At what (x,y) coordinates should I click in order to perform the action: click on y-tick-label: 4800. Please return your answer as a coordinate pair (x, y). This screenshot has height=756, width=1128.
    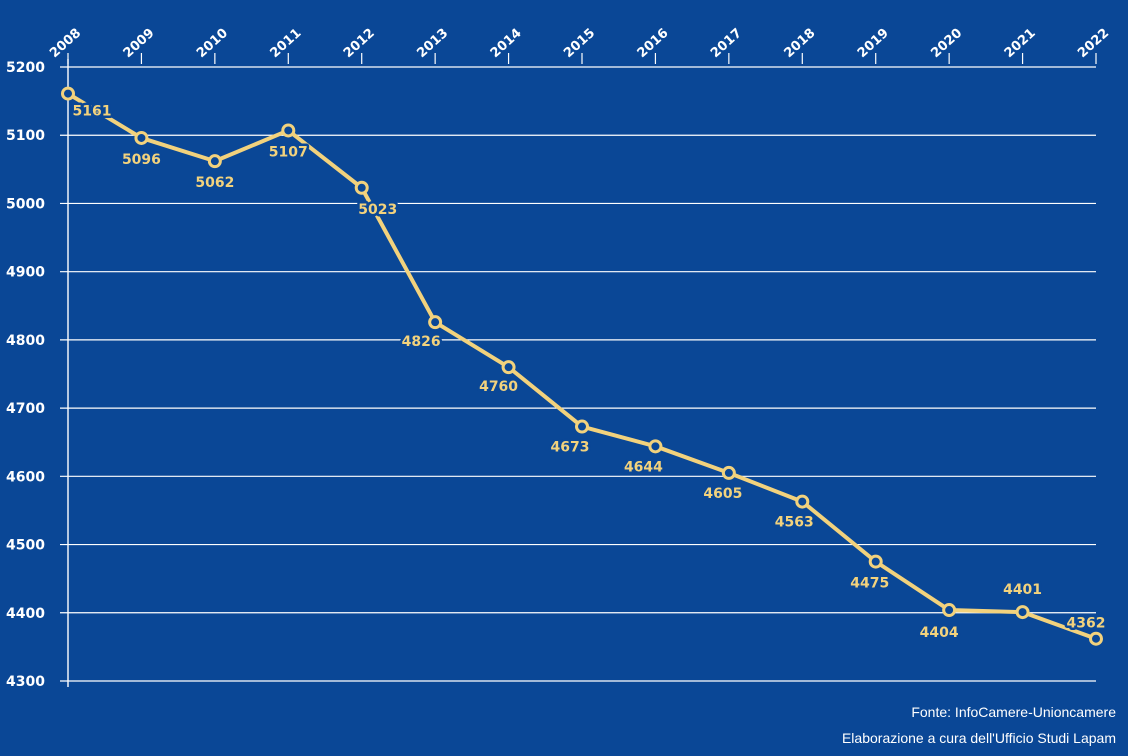
    Looking at the image, I should click on (25, 341).